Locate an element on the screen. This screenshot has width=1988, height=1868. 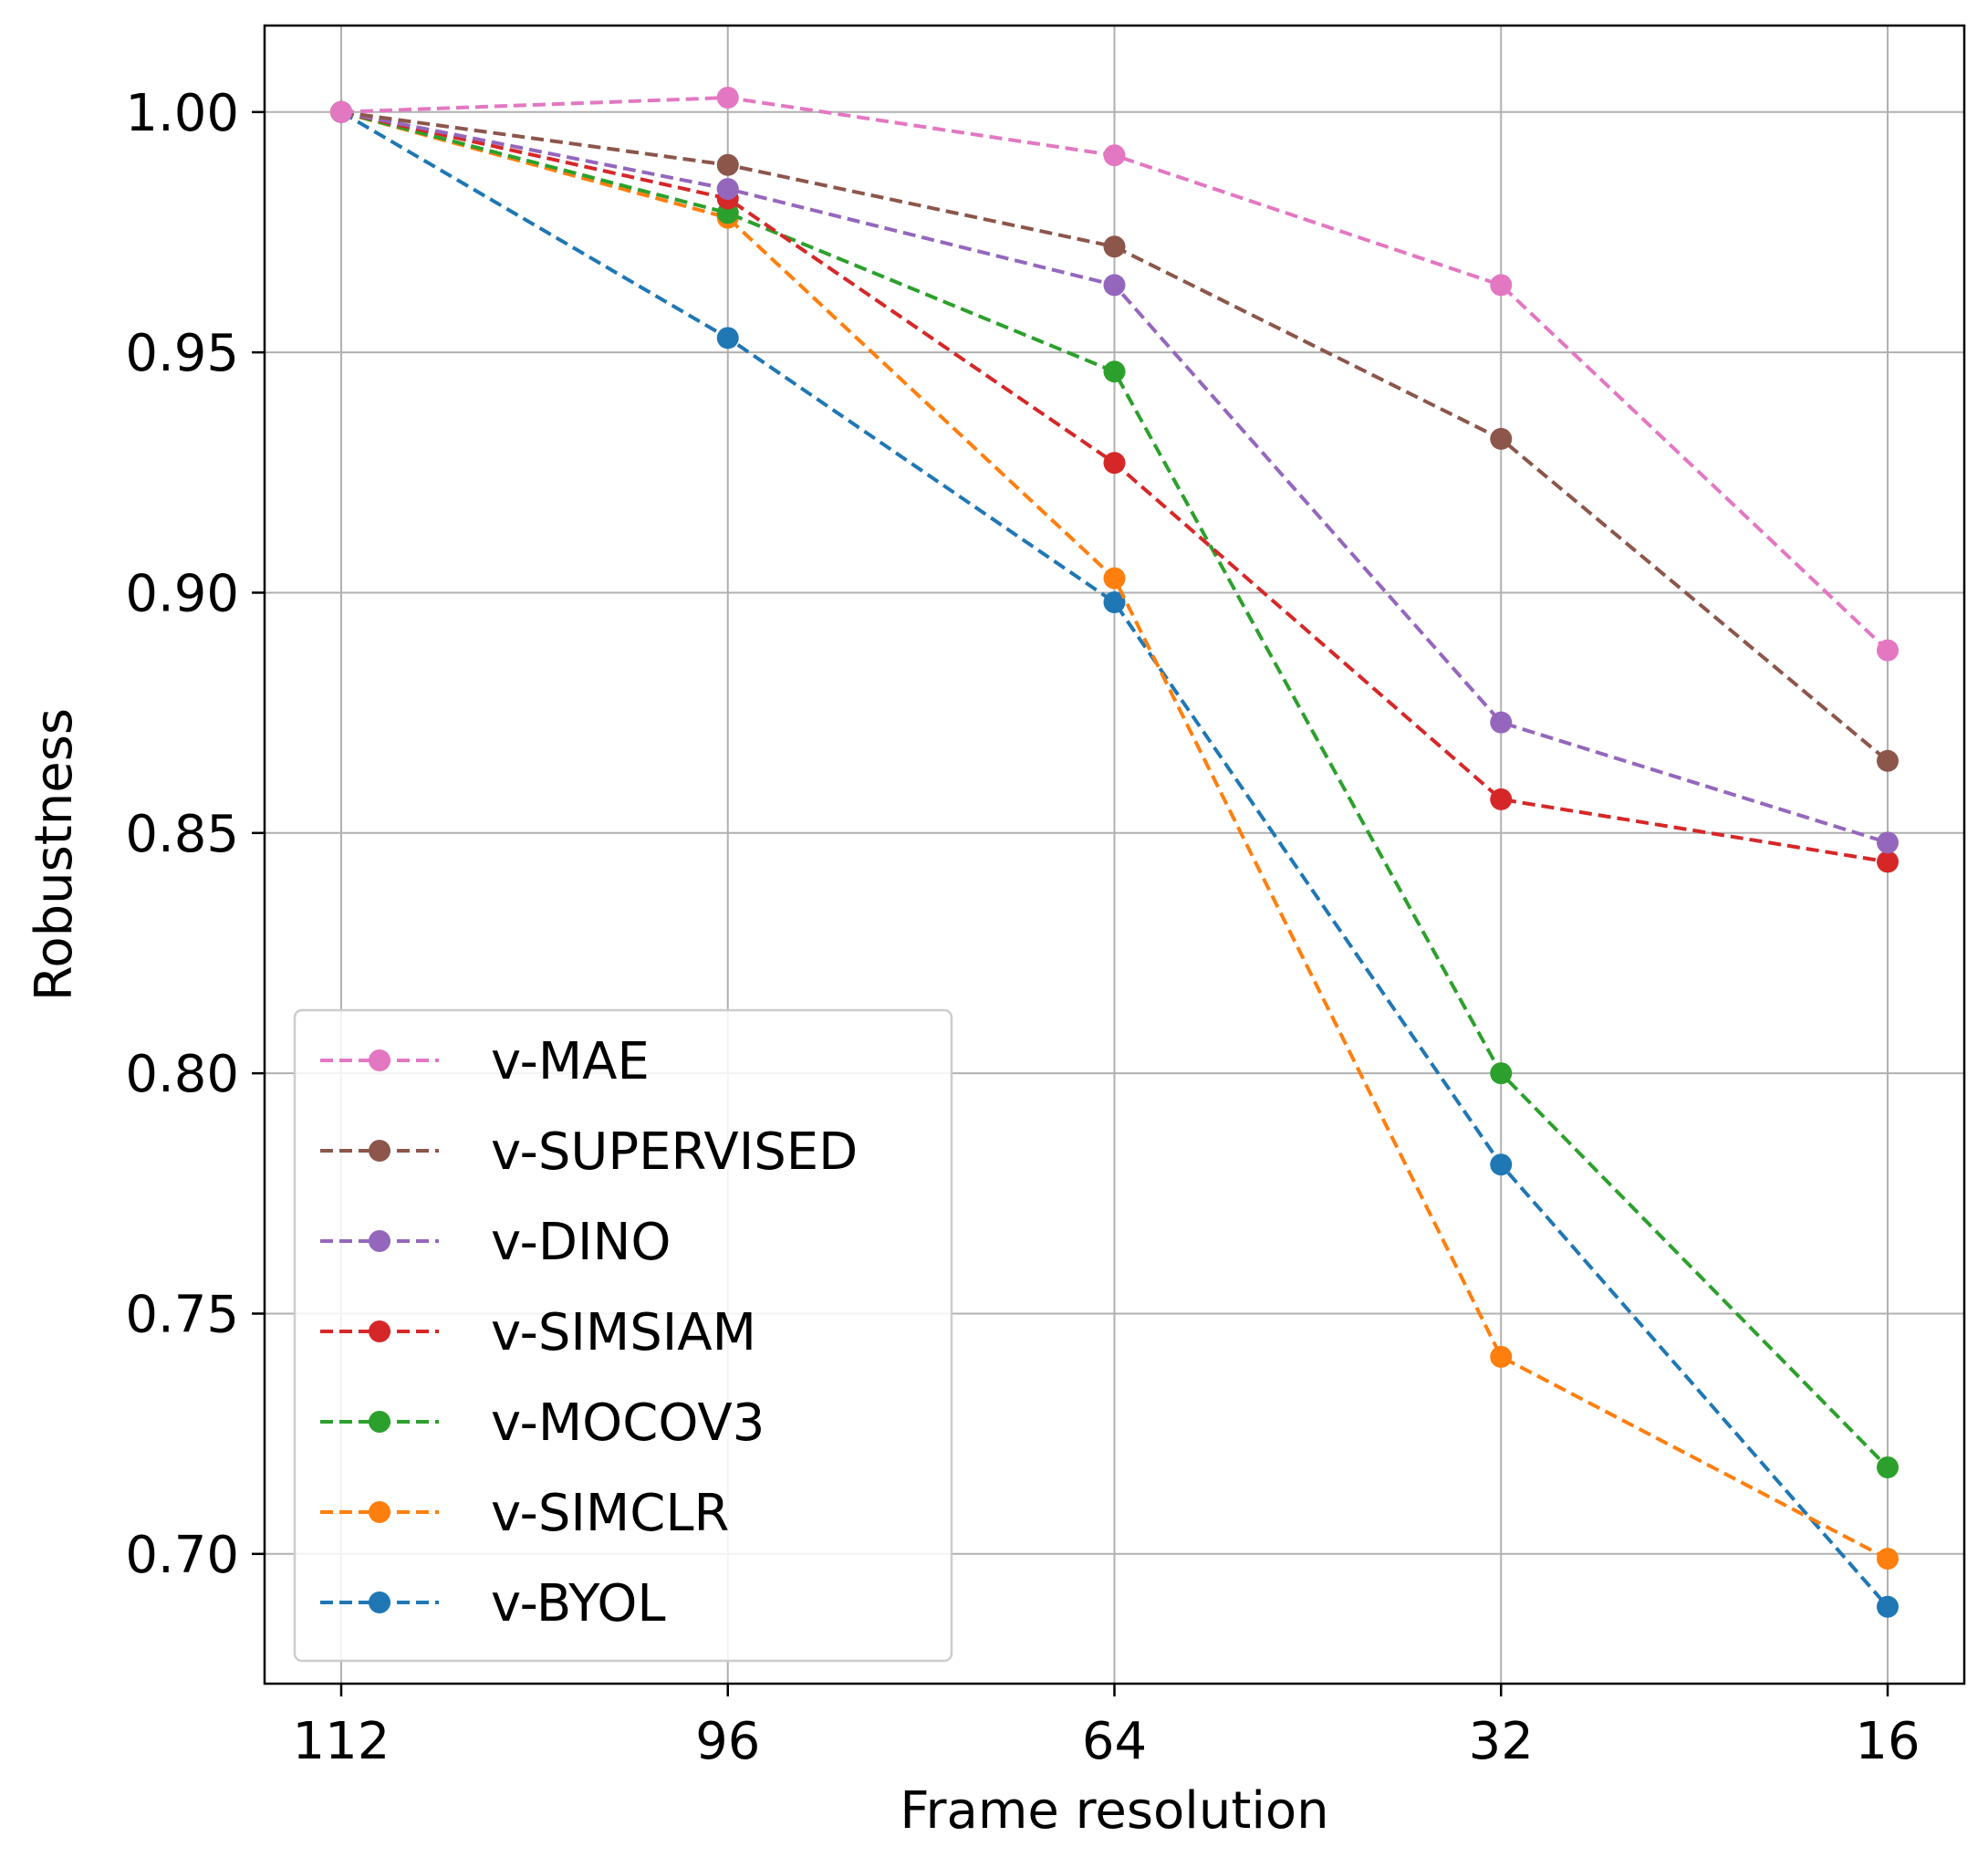
legend-label: v-SIMCLR is located at coordinates (610, 1513).